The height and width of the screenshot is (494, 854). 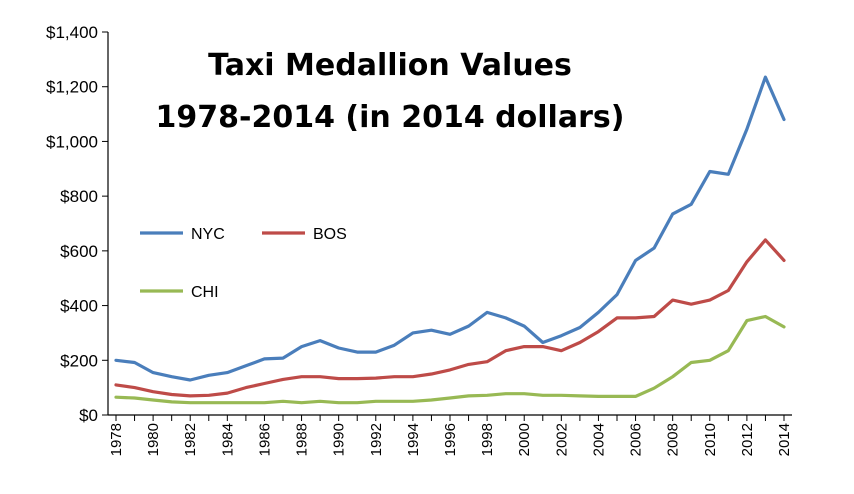 What do you see at coordinates (243, 263) in the screenshot?
I see `legend: NYC BOS CHI` at bounding box center [243, 263].